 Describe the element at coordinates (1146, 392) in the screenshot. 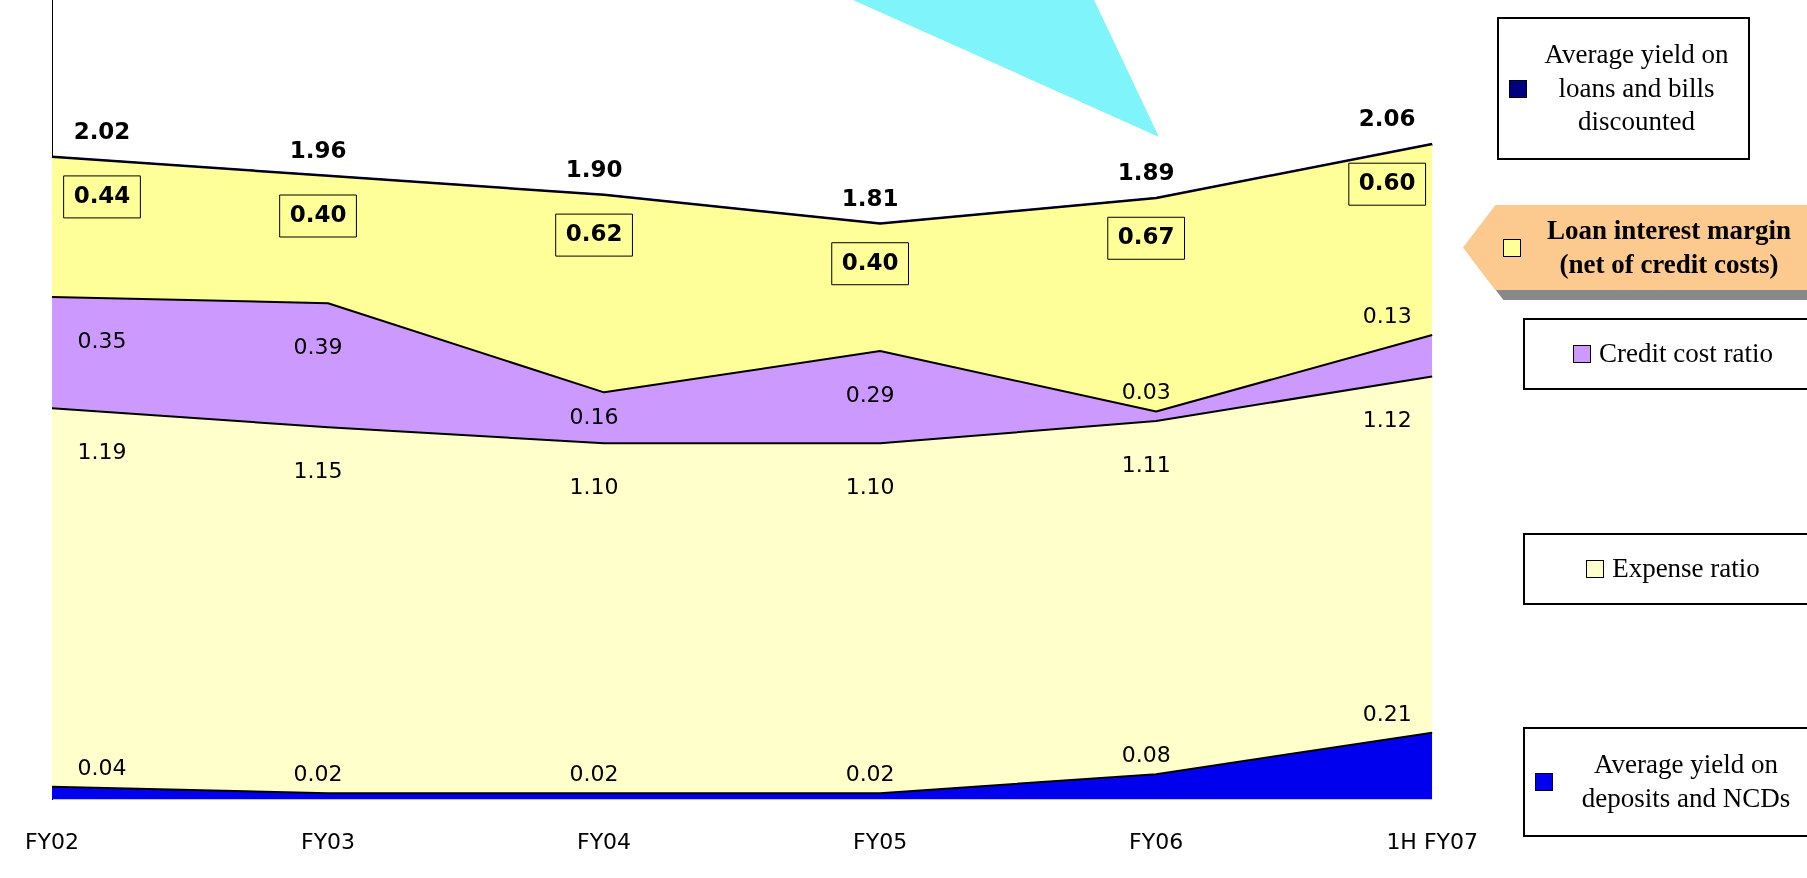

I see `data-label: 0.03` at that location.